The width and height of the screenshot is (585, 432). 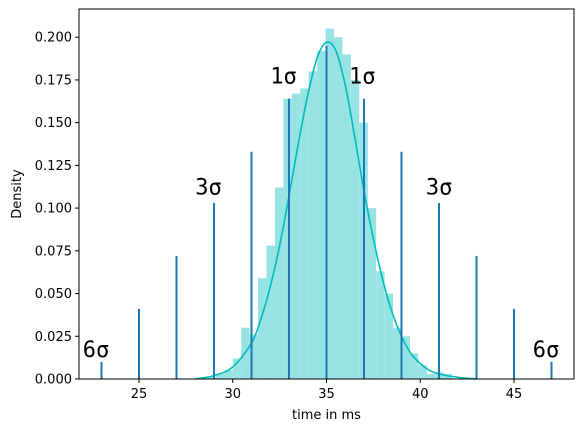 I want to click on y-tick-label: 0.150, so click(x=53, y=123).